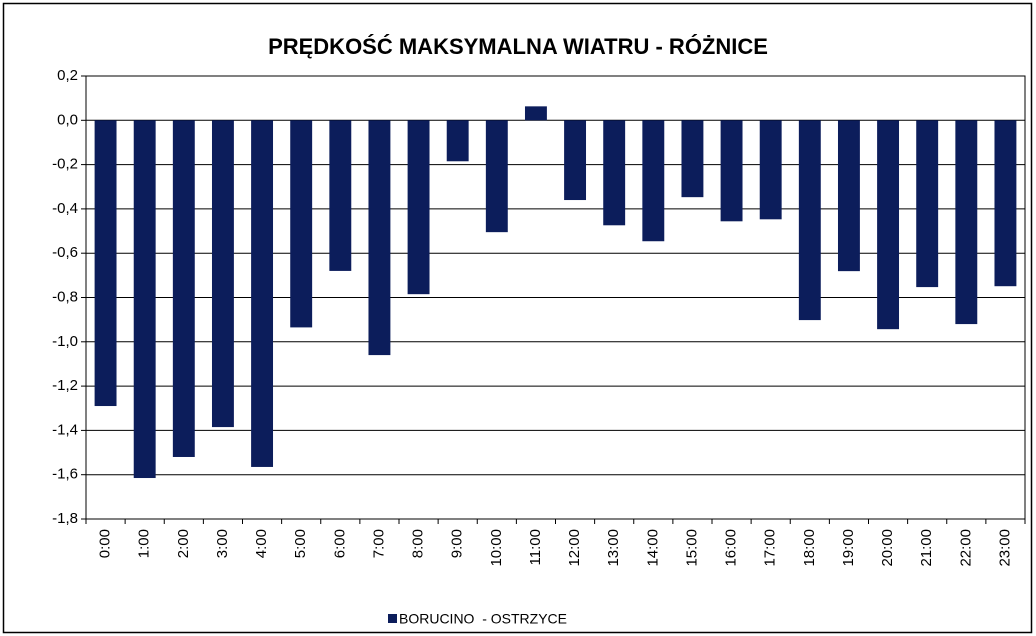 Image resolution: width=1036 pixels, height=636 pixels. Describe the element at coordinates (731, 548) in the screenshot. I see `x-tick-label: 16:00` at that location.